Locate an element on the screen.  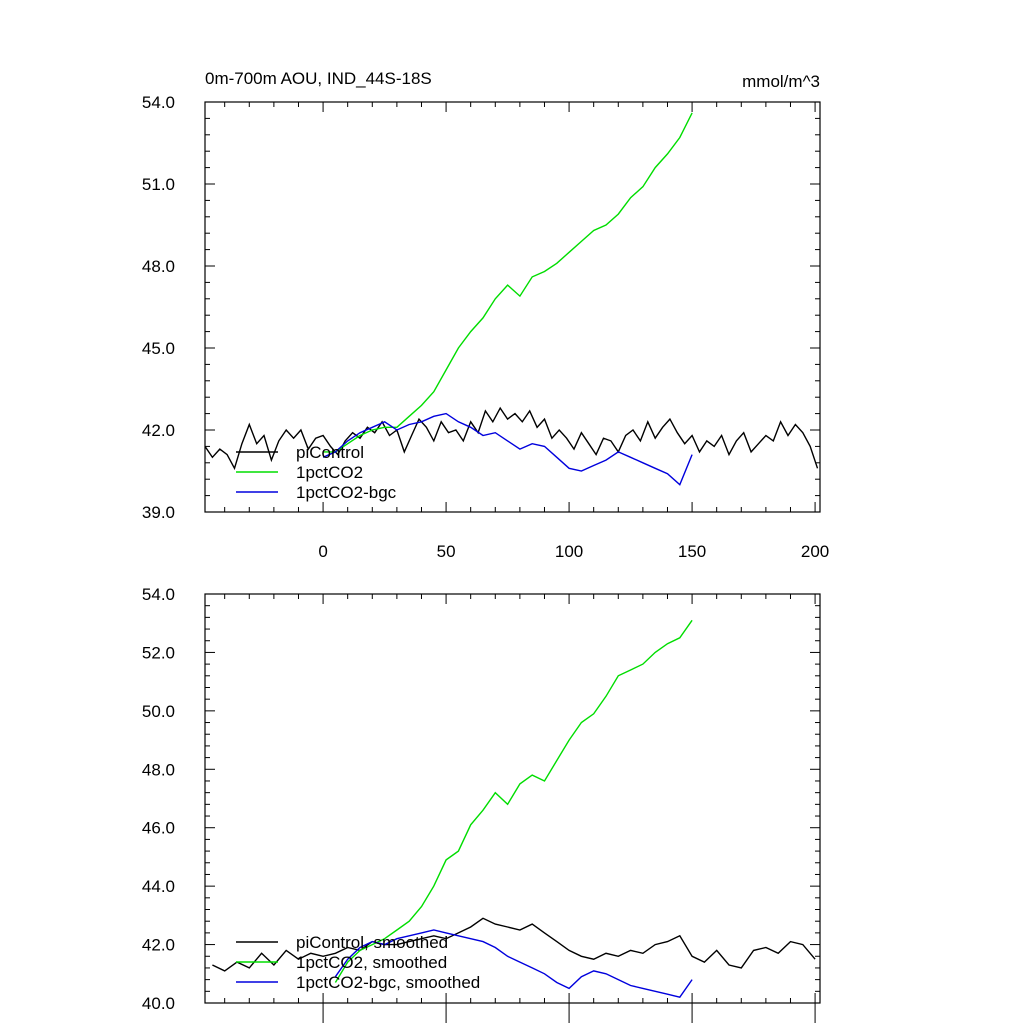
y-tick-label: 50.0 is located at coordinates (158, 711).